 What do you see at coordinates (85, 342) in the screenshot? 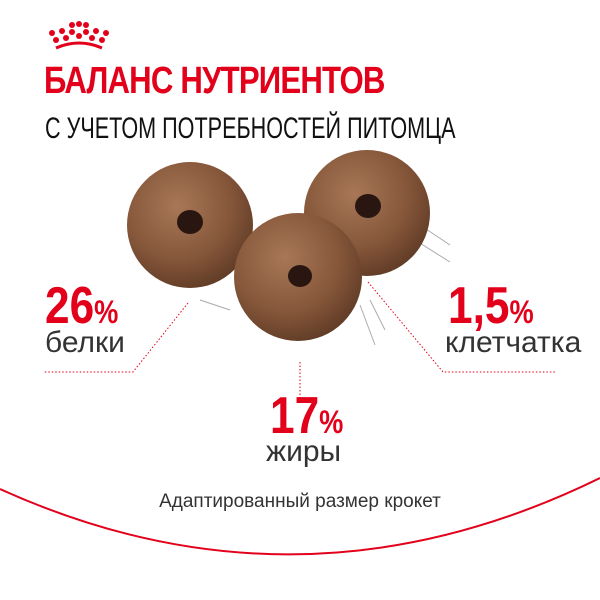
I see `protein-label: белки` at bounding box center [85, 342].